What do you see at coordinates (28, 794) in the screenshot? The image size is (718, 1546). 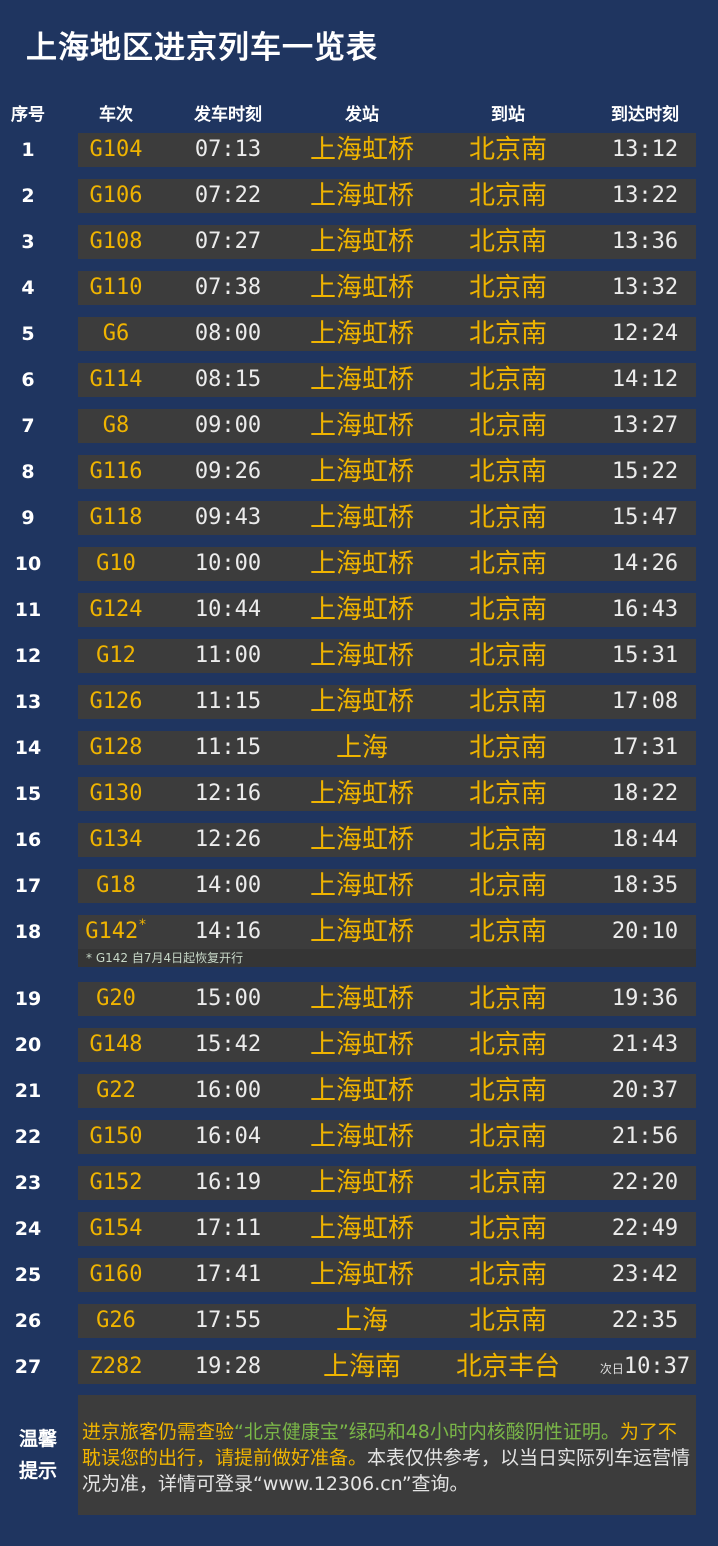 I see `row-number: 15` at bounding box center [28, 794].